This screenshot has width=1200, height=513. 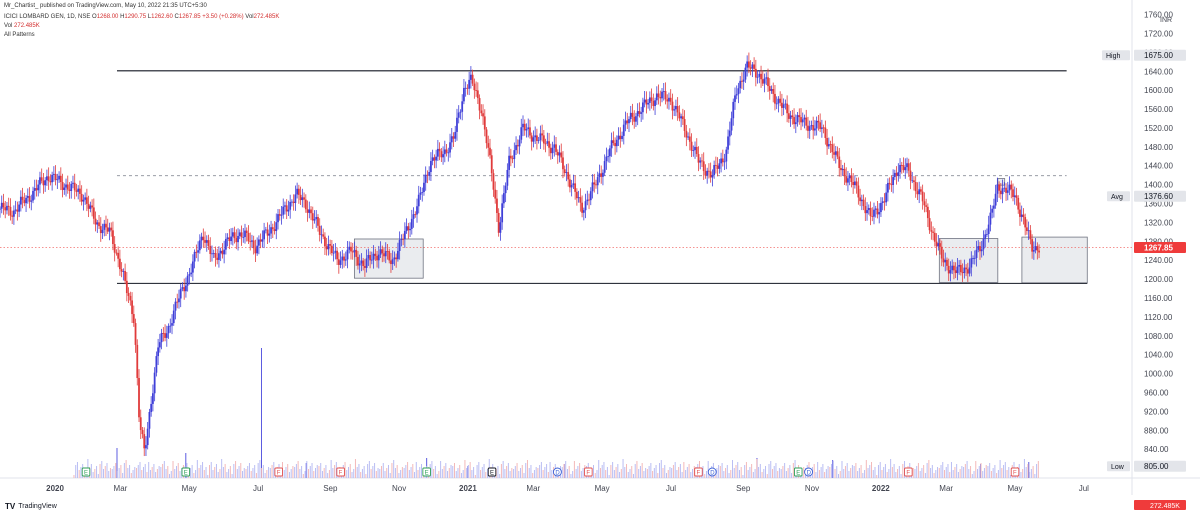 I want to click on x-tick-label-1: Mar, so click(x=121, y=488).